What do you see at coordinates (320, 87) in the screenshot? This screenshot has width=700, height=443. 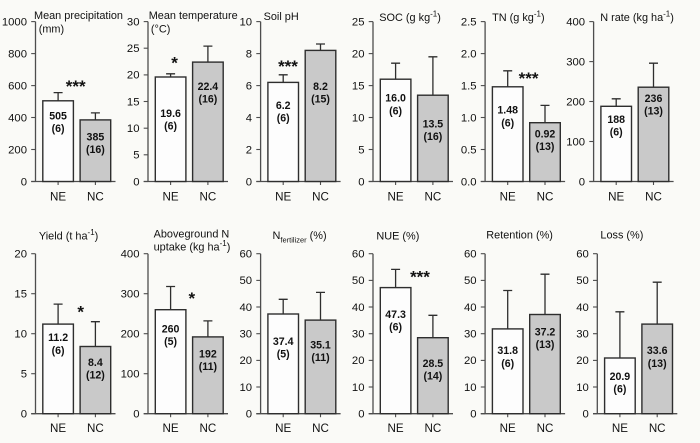 I see `svg-text: 8.2` at bounding box center [320, 87].